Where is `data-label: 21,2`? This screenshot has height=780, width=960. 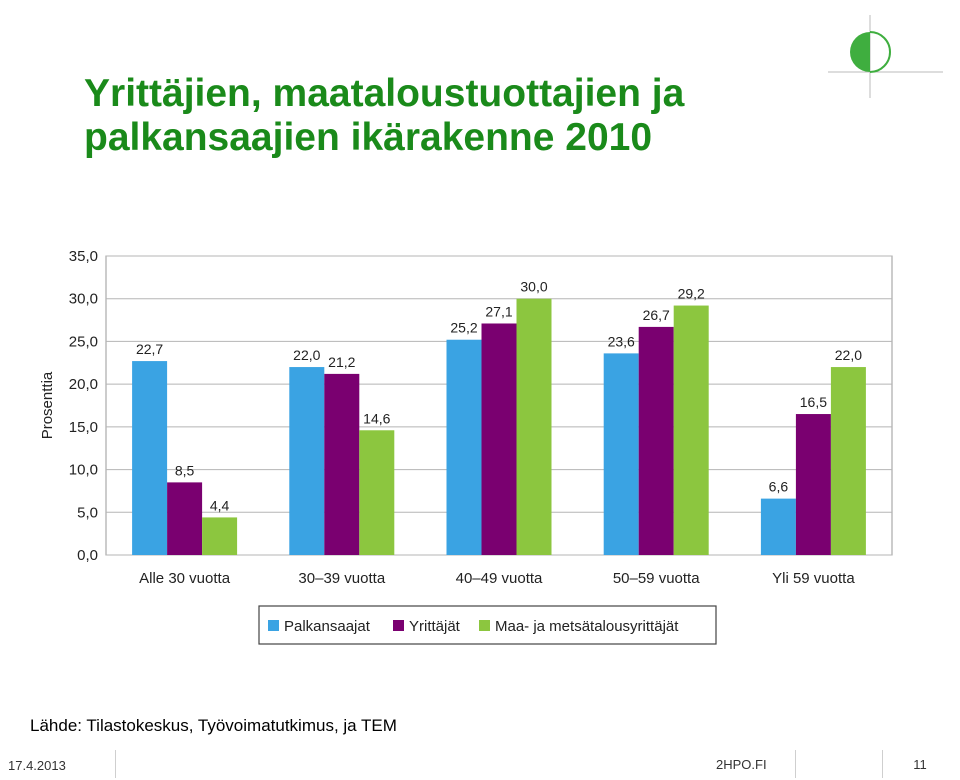 data-label: 21,2 is located at coordinates (341, 362).